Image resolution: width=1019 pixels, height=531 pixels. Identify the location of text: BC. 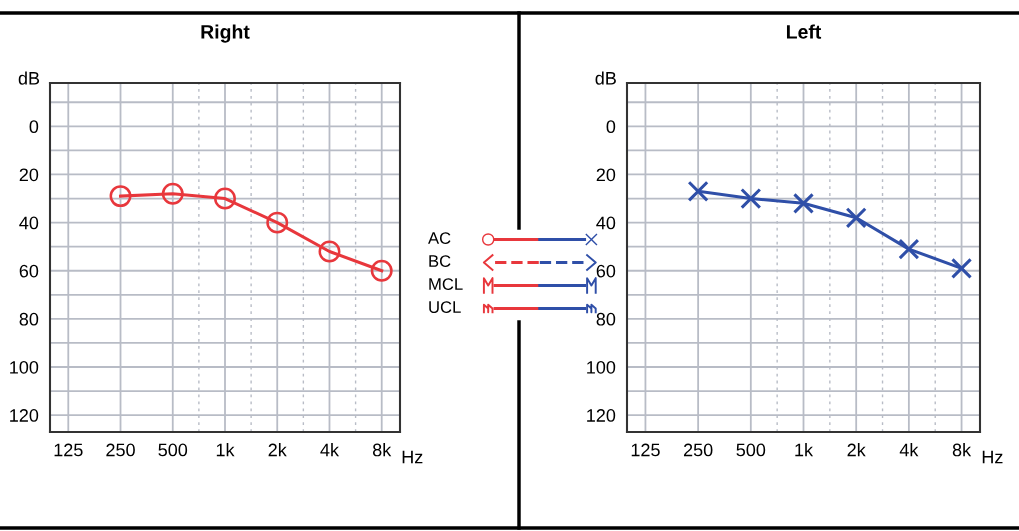
(440, 261).